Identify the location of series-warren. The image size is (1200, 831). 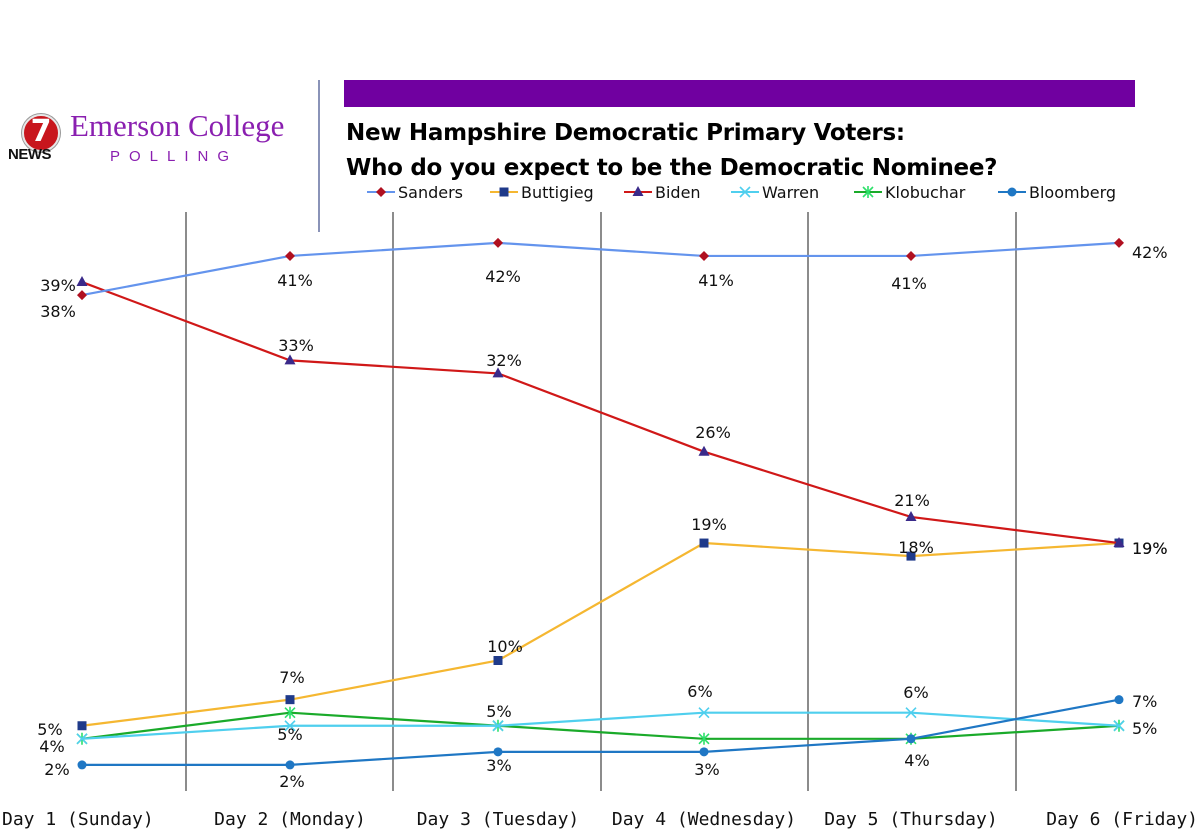
(600, 726).